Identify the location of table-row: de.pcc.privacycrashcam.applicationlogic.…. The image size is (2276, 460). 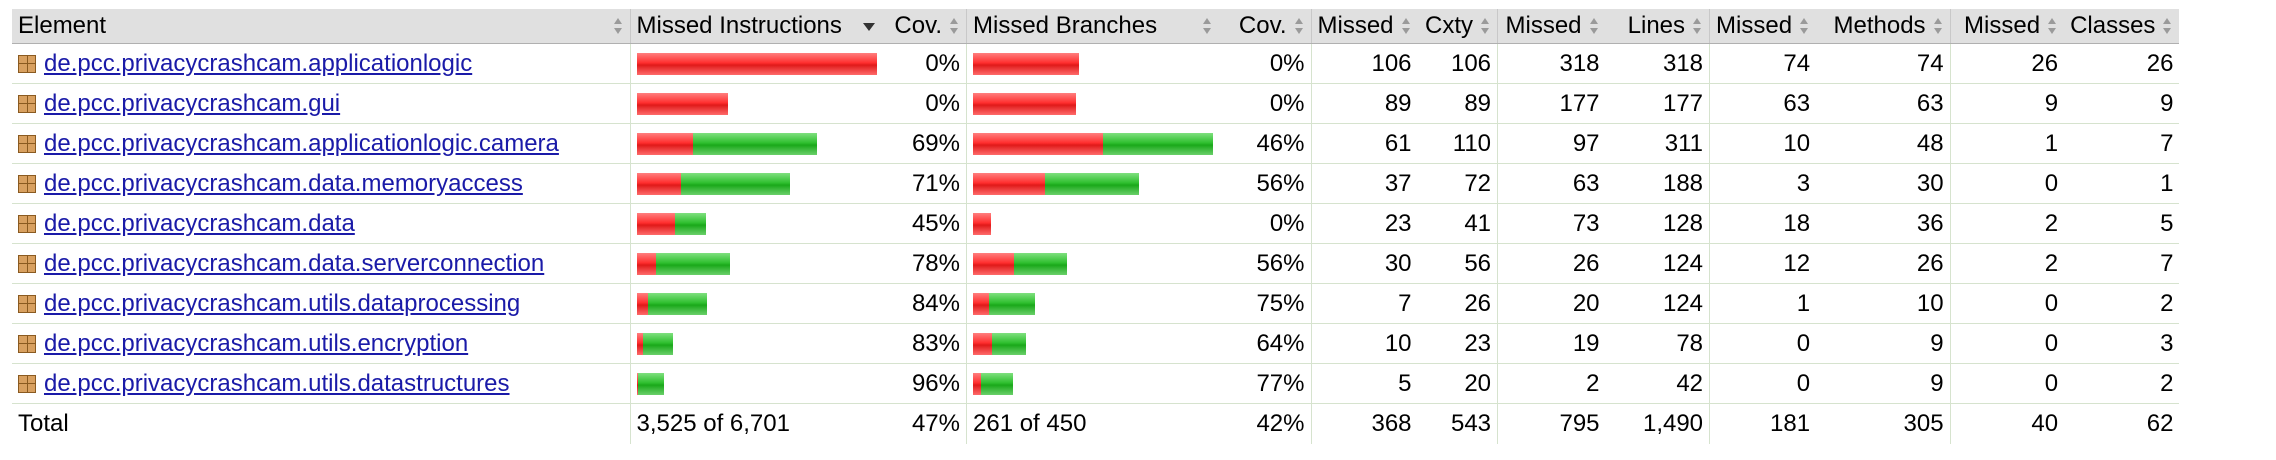
(1096, 143).